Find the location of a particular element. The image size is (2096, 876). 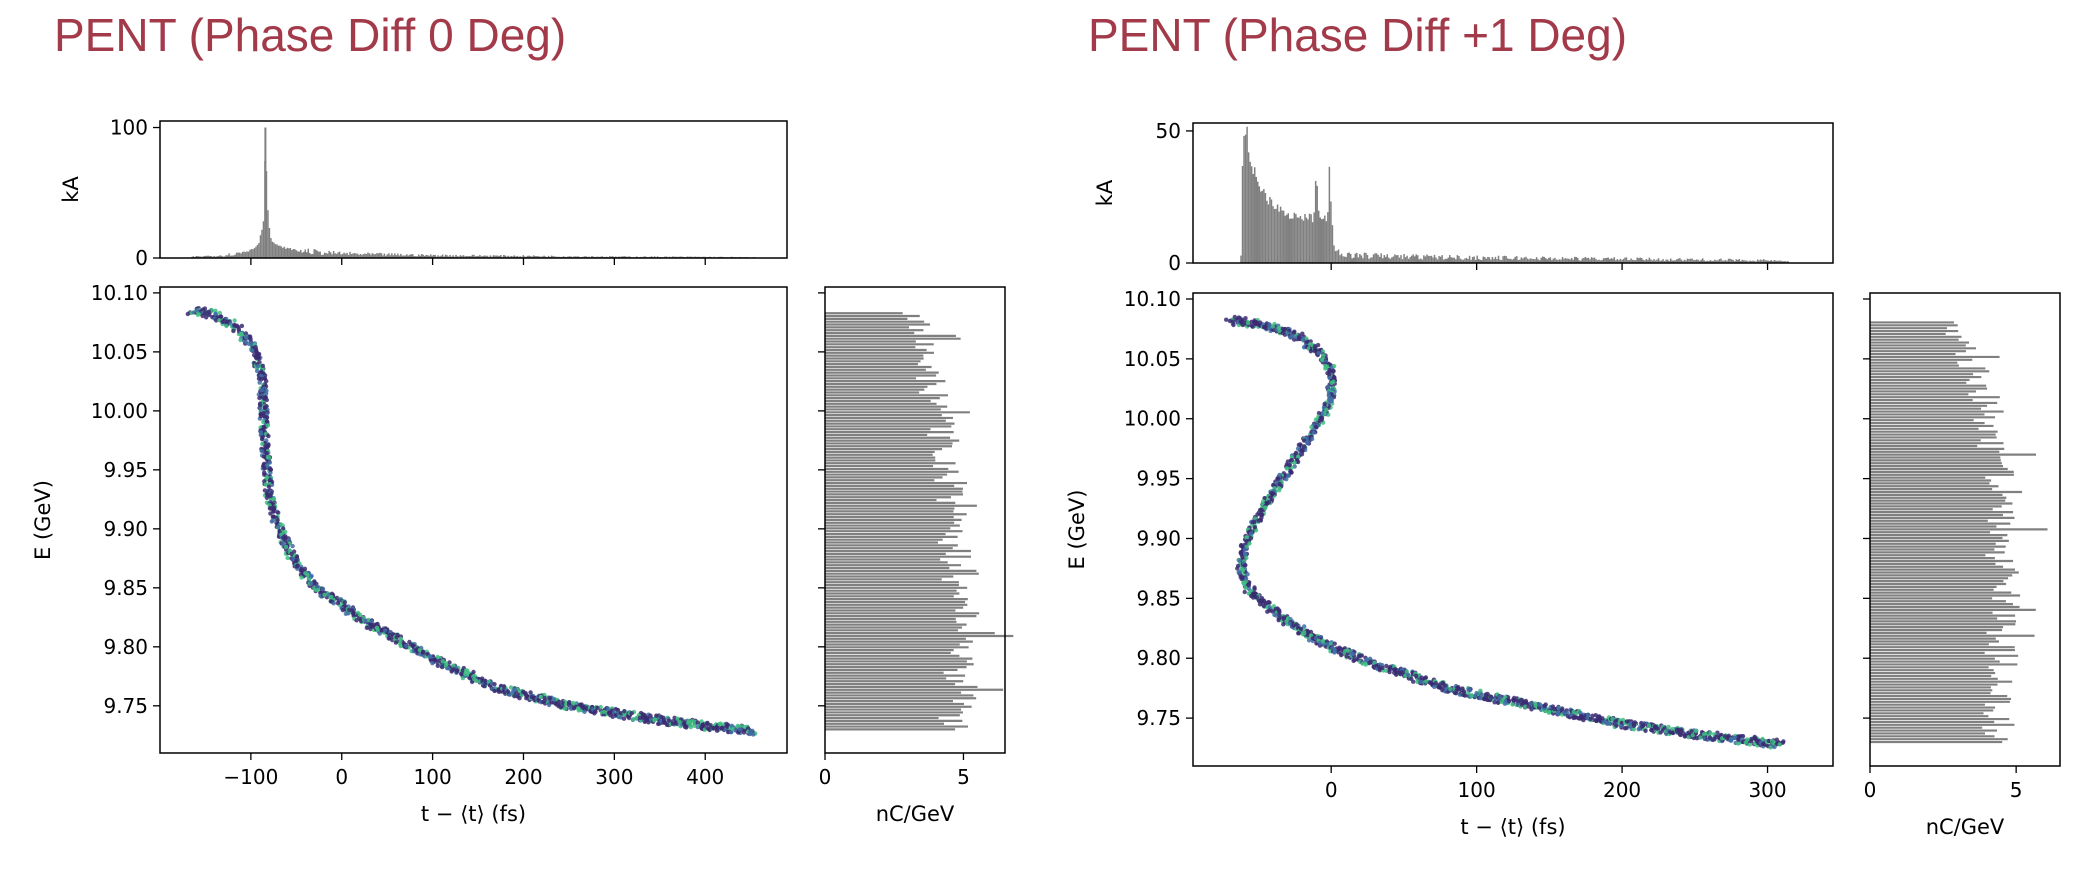

scatter-points is located at coordinates (1505, 532).